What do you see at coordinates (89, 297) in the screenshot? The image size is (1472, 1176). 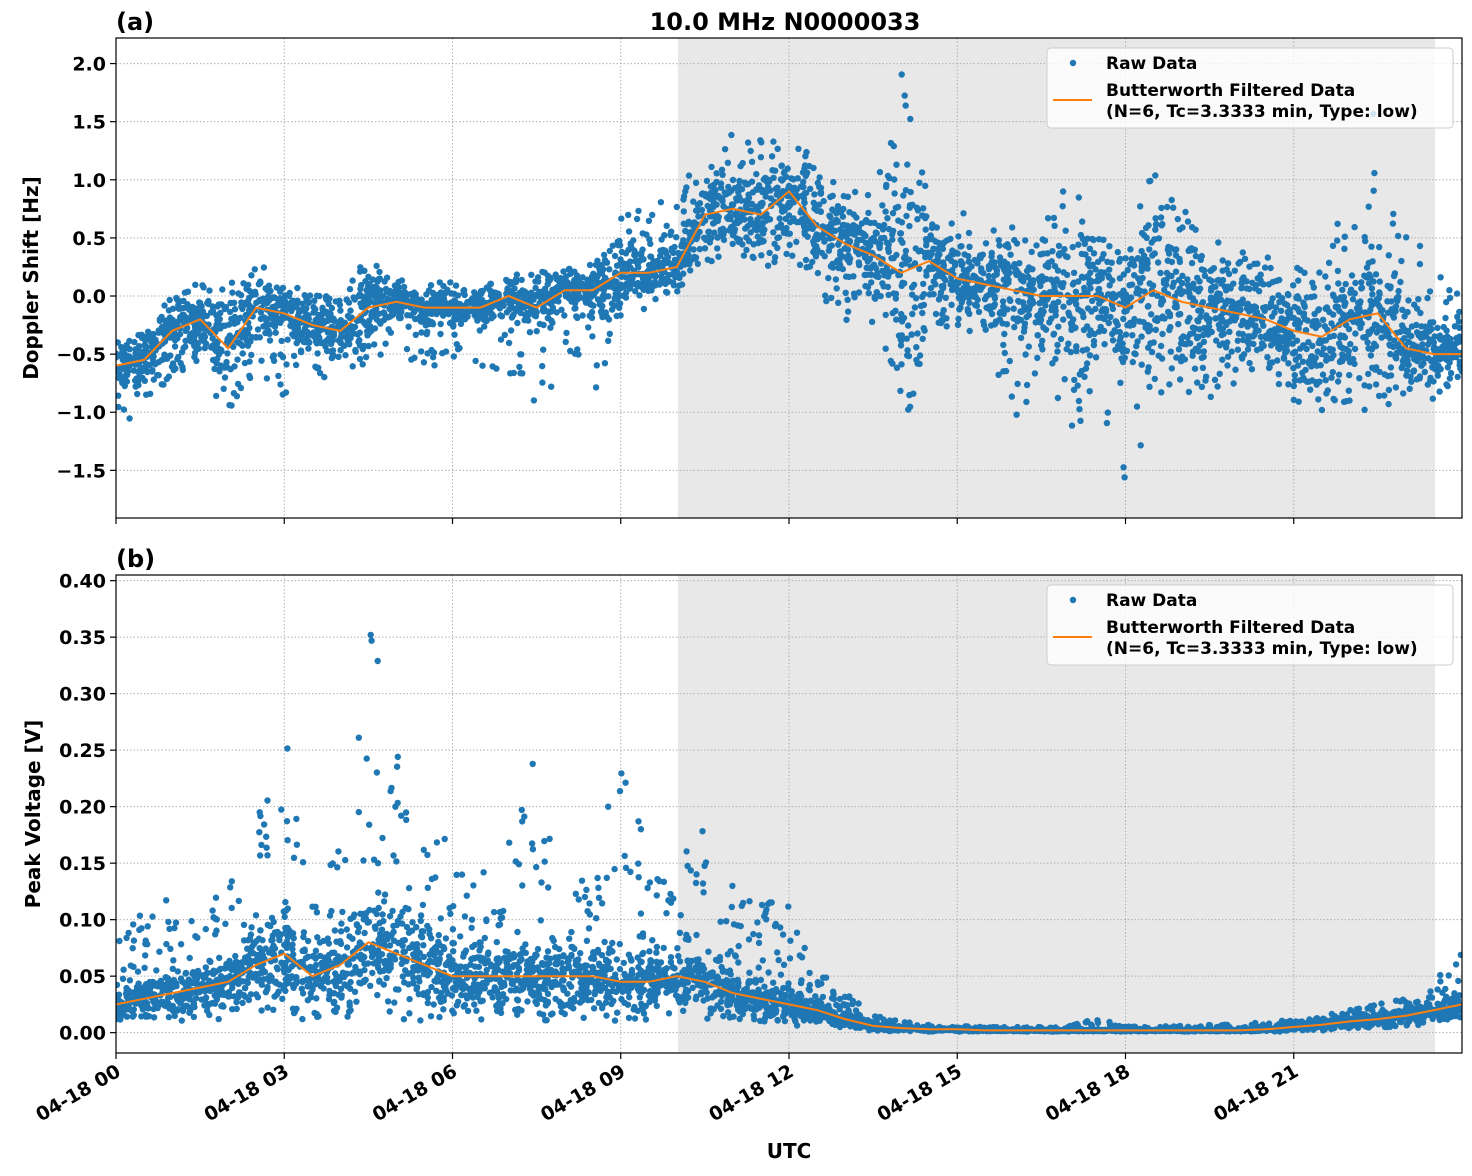 I see `y-tick-label: 0.0` at bounding box center [89, 297].